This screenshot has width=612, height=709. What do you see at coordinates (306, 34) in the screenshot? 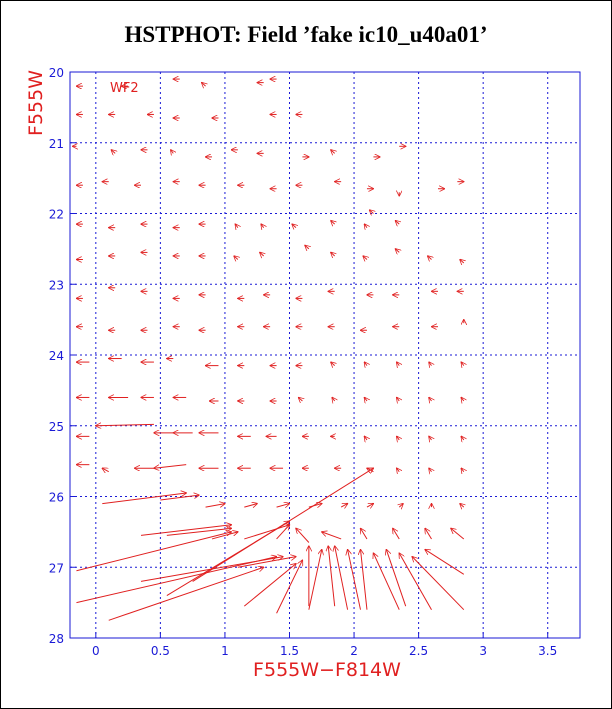
I see `chart-title: HSTPHOT: Field ’fake ic10_u40a01’` at bounding box center [306, 34].